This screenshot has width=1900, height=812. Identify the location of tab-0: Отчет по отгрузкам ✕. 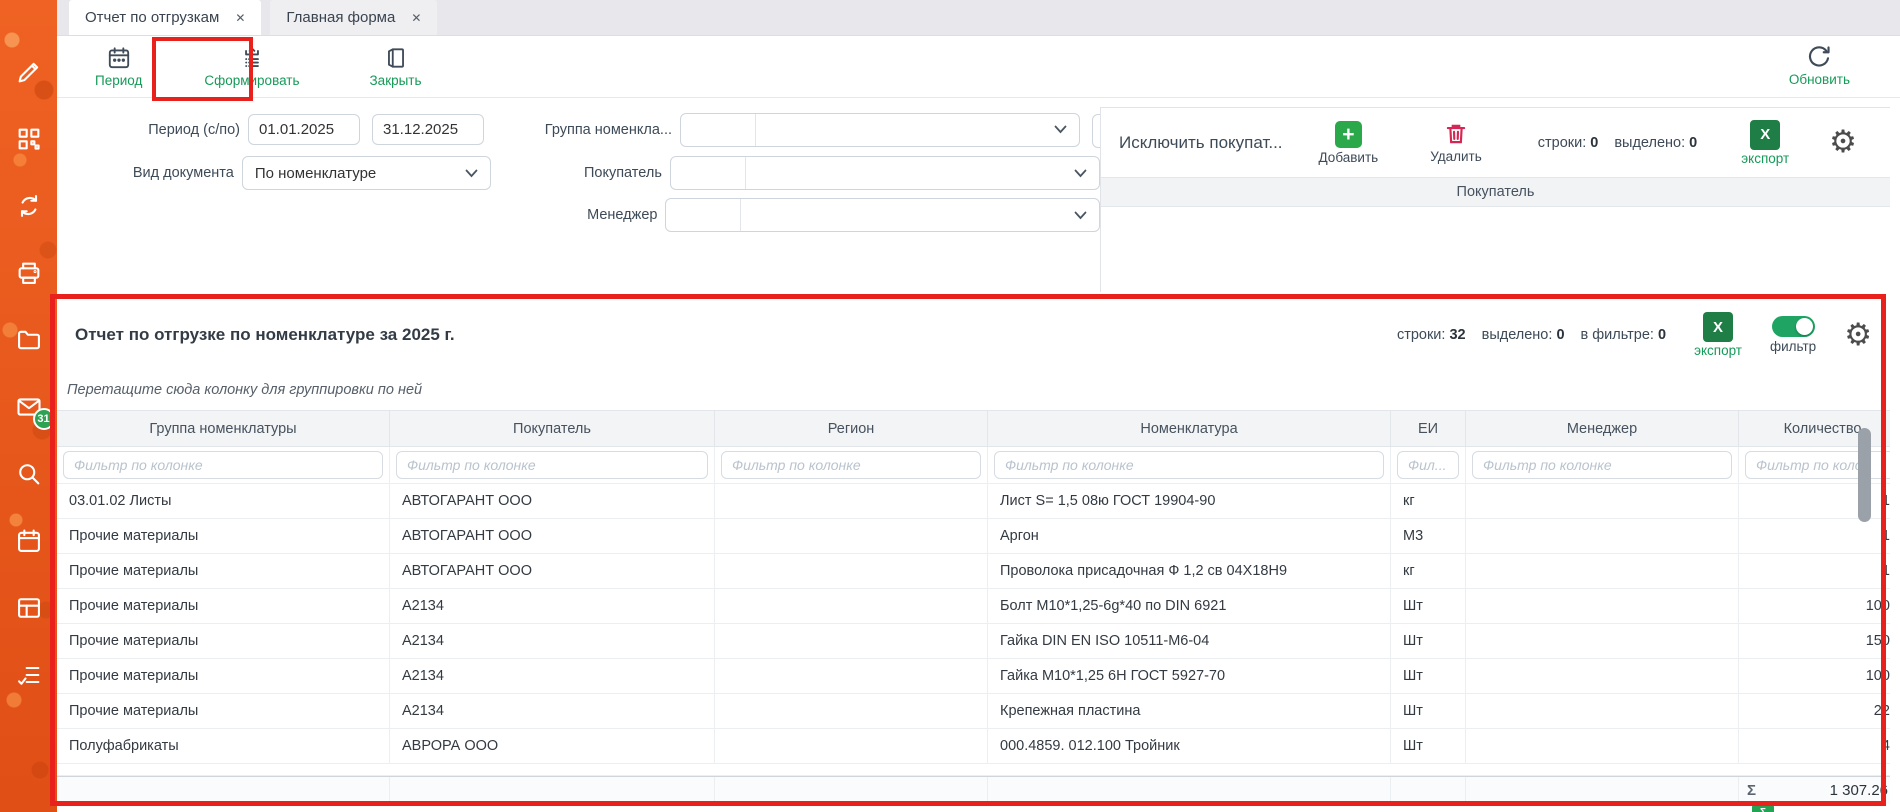
(165, 17).